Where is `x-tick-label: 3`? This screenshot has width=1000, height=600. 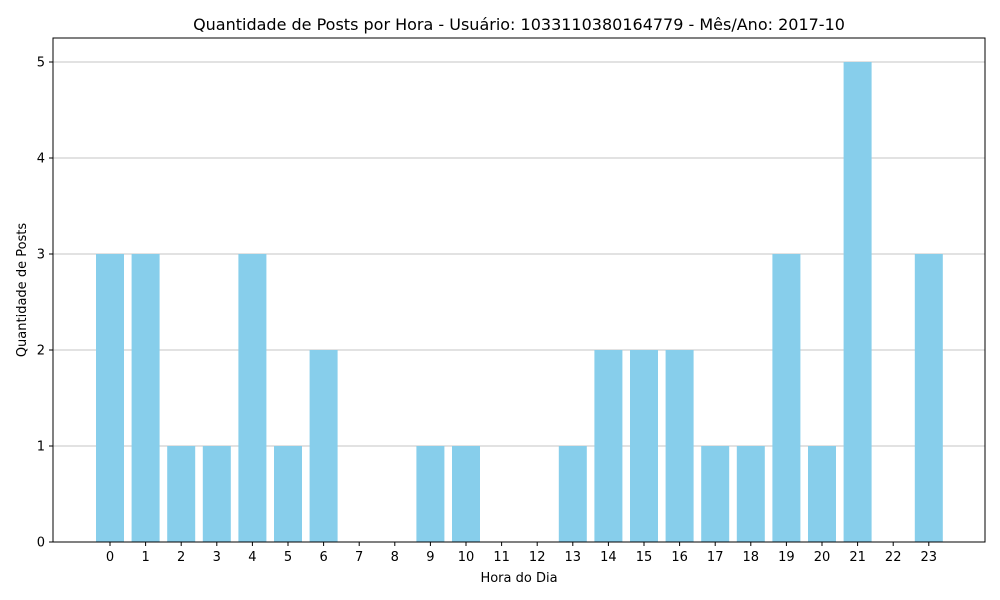 x-tick-label: 3 is located at coordinates (217, 557).